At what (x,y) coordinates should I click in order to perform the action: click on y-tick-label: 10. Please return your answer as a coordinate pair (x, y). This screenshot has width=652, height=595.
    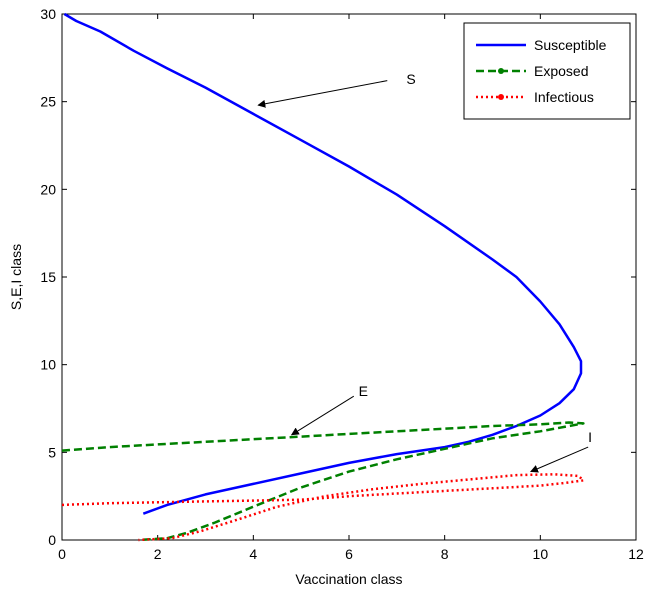
    Looking at the image, I should click on (48, 365).